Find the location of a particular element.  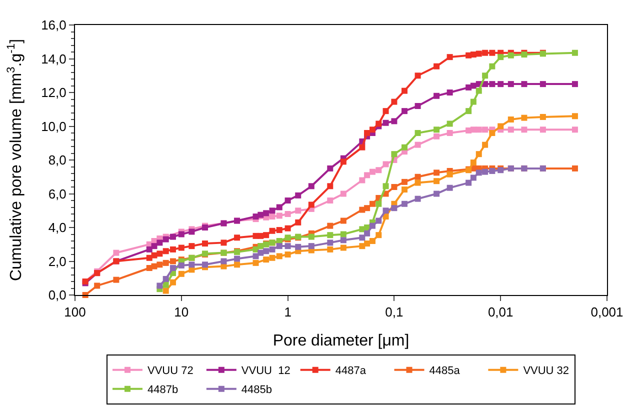

legend-label: VVUU 72 is located at coordinates (171, 371).